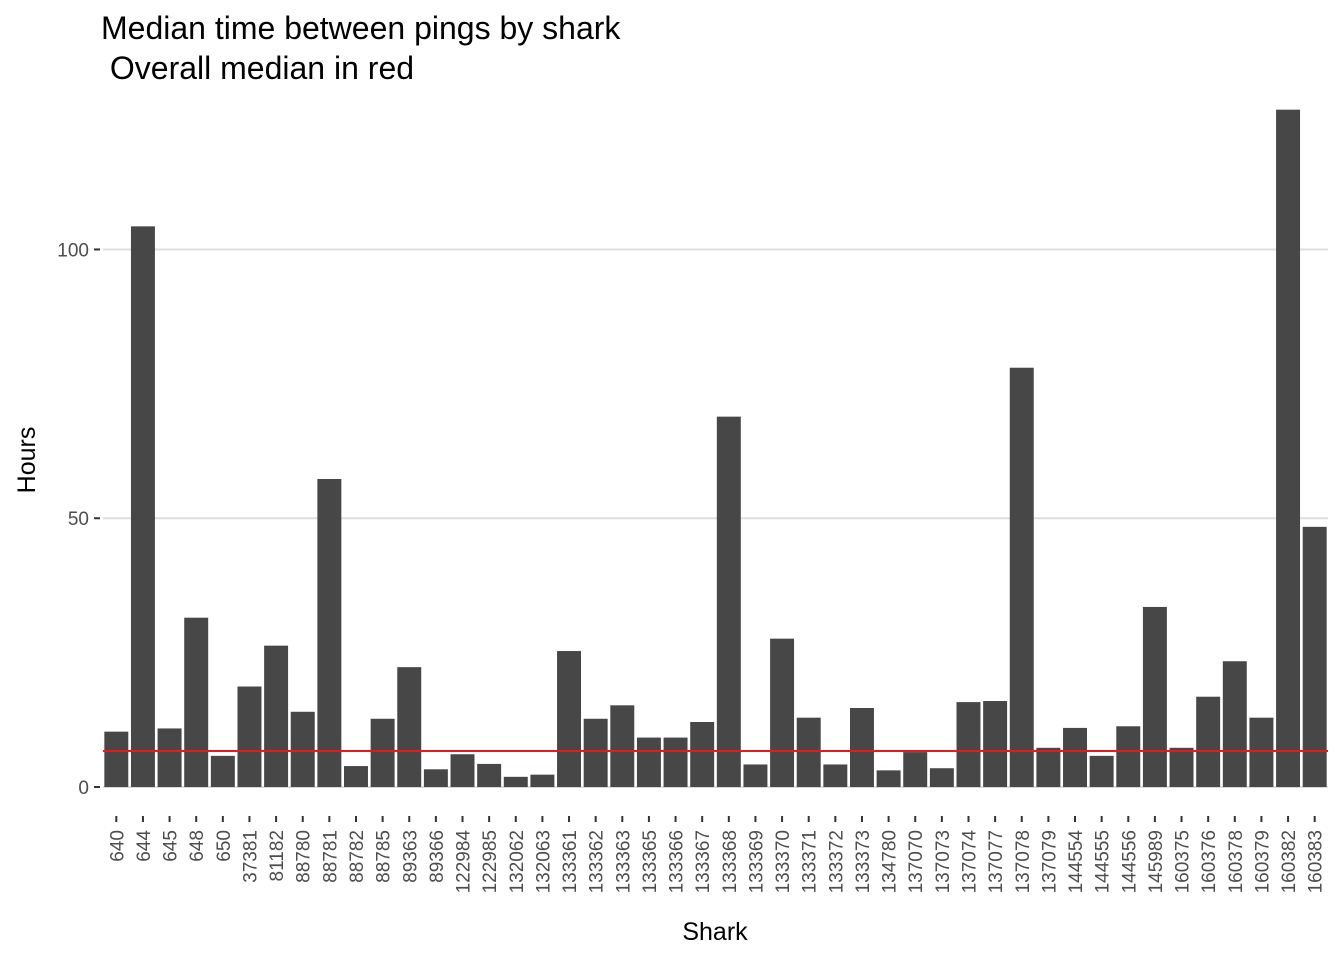 This screenshot has height=960, width=1344. What do you see at coordinates (677, 861) in the screenshot?
I see `x-tick-label: 133366` at bounding box center [677, 861].